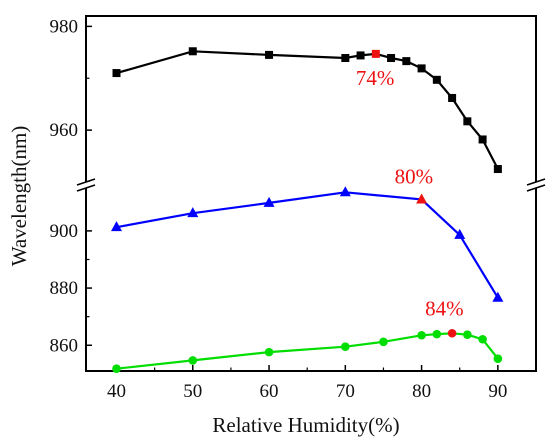  I want to click on y-tick-label: 980, so click(64, 26).